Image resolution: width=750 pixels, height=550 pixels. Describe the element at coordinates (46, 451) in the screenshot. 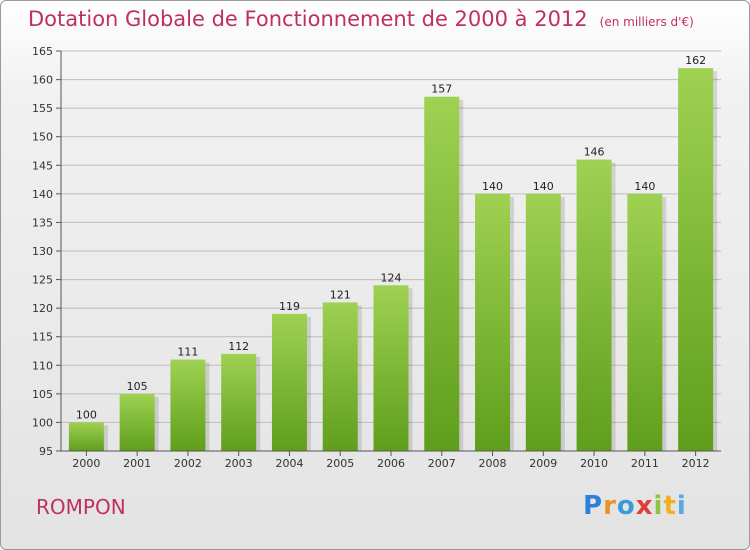

I see `y-tick-label: 95` at that location.